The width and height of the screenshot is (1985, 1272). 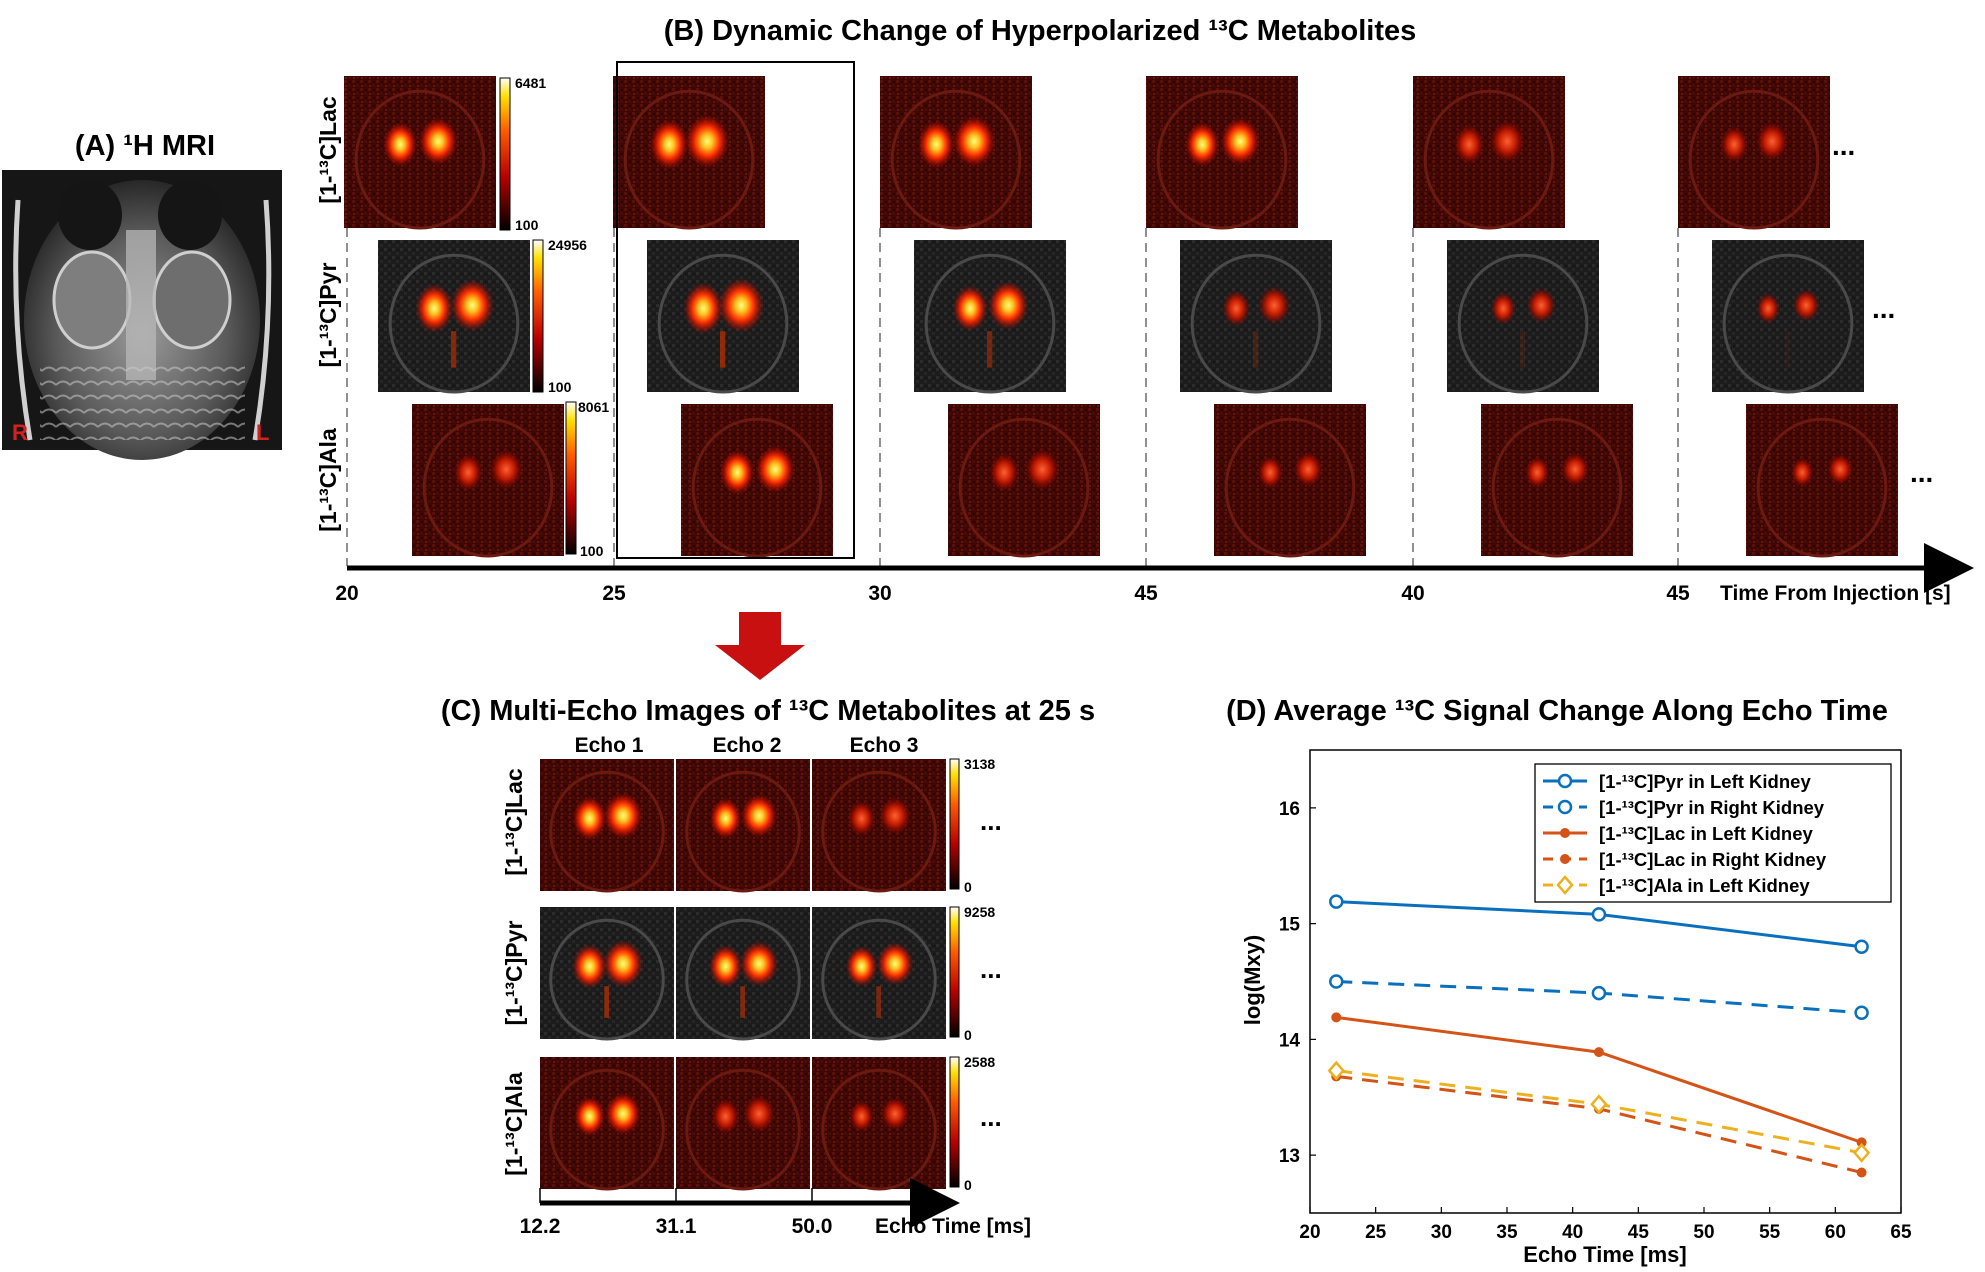 I want to click on echo-tick: 31.1, so click(x=676, y=1226).